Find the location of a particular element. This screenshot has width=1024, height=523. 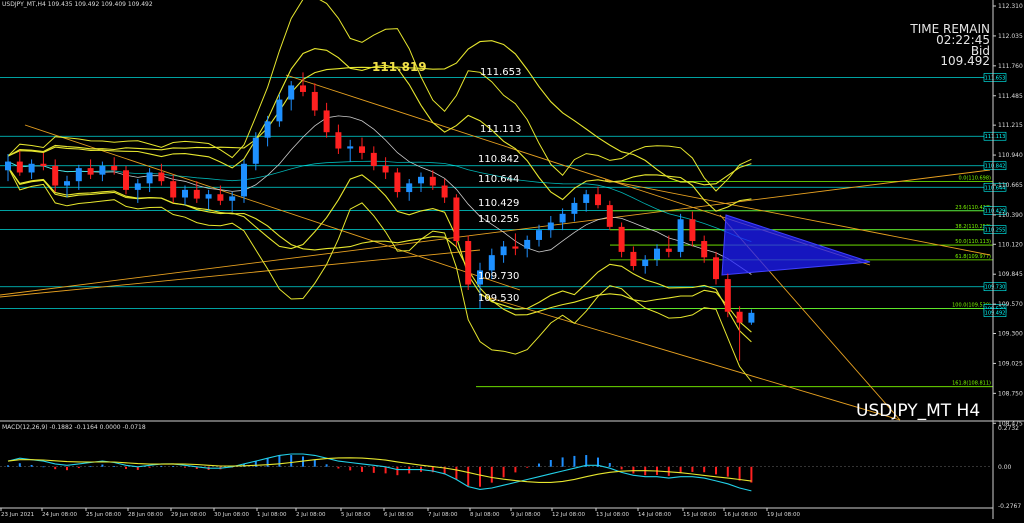

level-annotation: 109.730 is located at coordinates (498, 276).